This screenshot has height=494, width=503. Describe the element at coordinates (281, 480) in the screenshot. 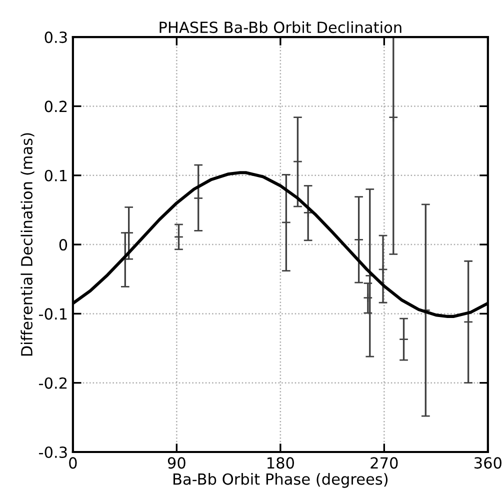

I see `x-axis-title: Ba-Bb Orbit Phase (degrees)` at that location.